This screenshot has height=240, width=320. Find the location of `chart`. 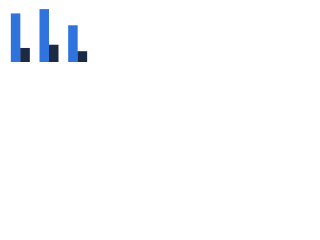

chart is located at coordinates (49, 36).